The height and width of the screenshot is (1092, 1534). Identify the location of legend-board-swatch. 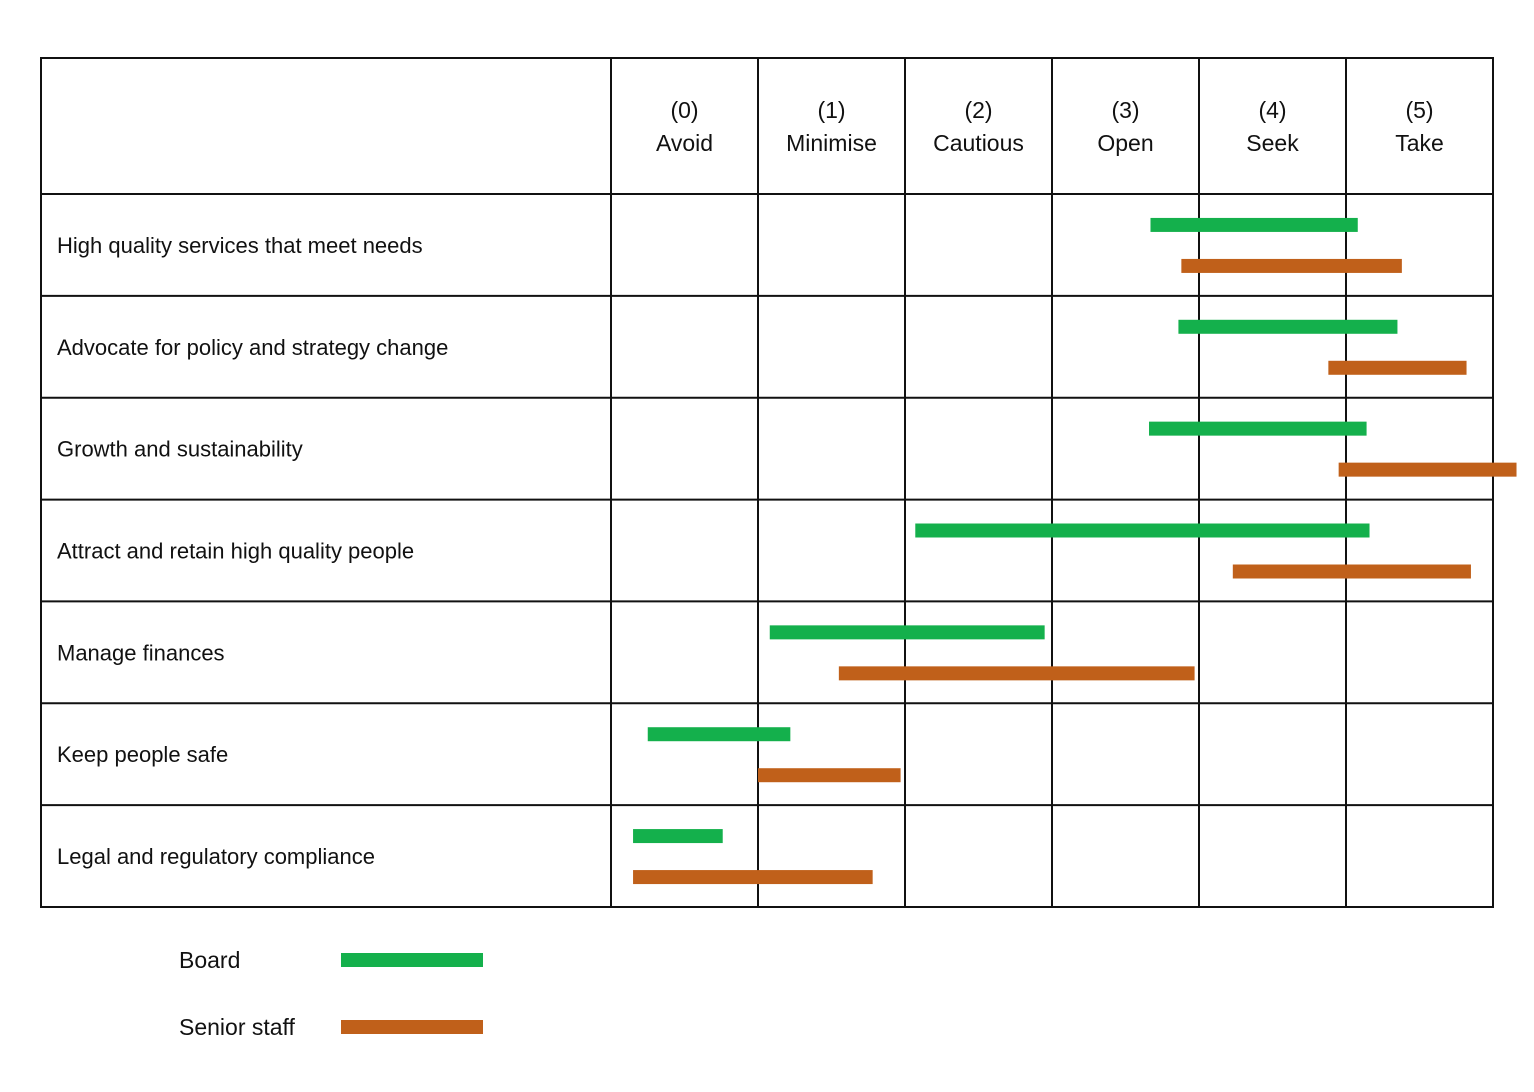
(412, 960).